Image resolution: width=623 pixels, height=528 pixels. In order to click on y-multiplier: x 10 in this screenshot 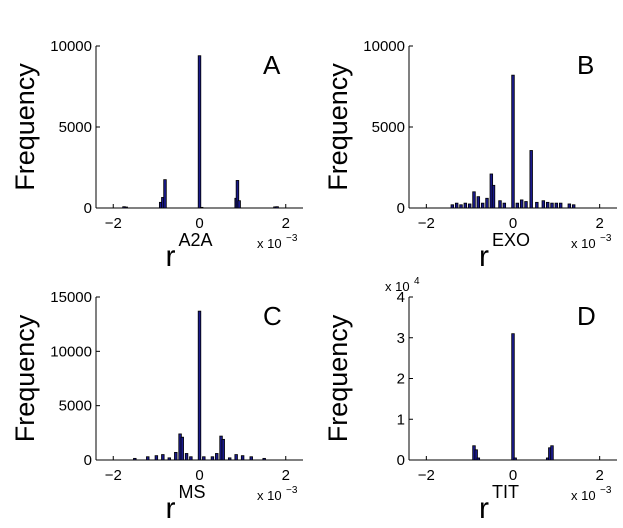, I will do `click(397, 286)`.